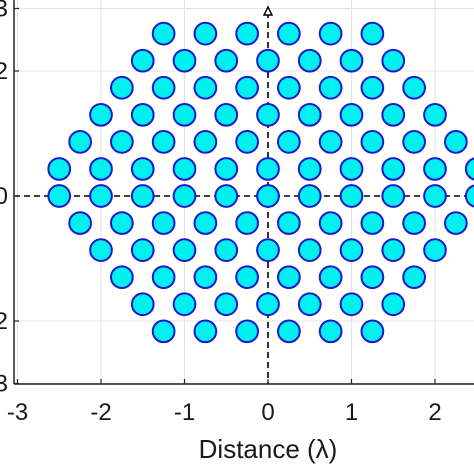 This screenshot has height=474, width=474. I want to click on x-tick-label: 2, so click(434, 412).